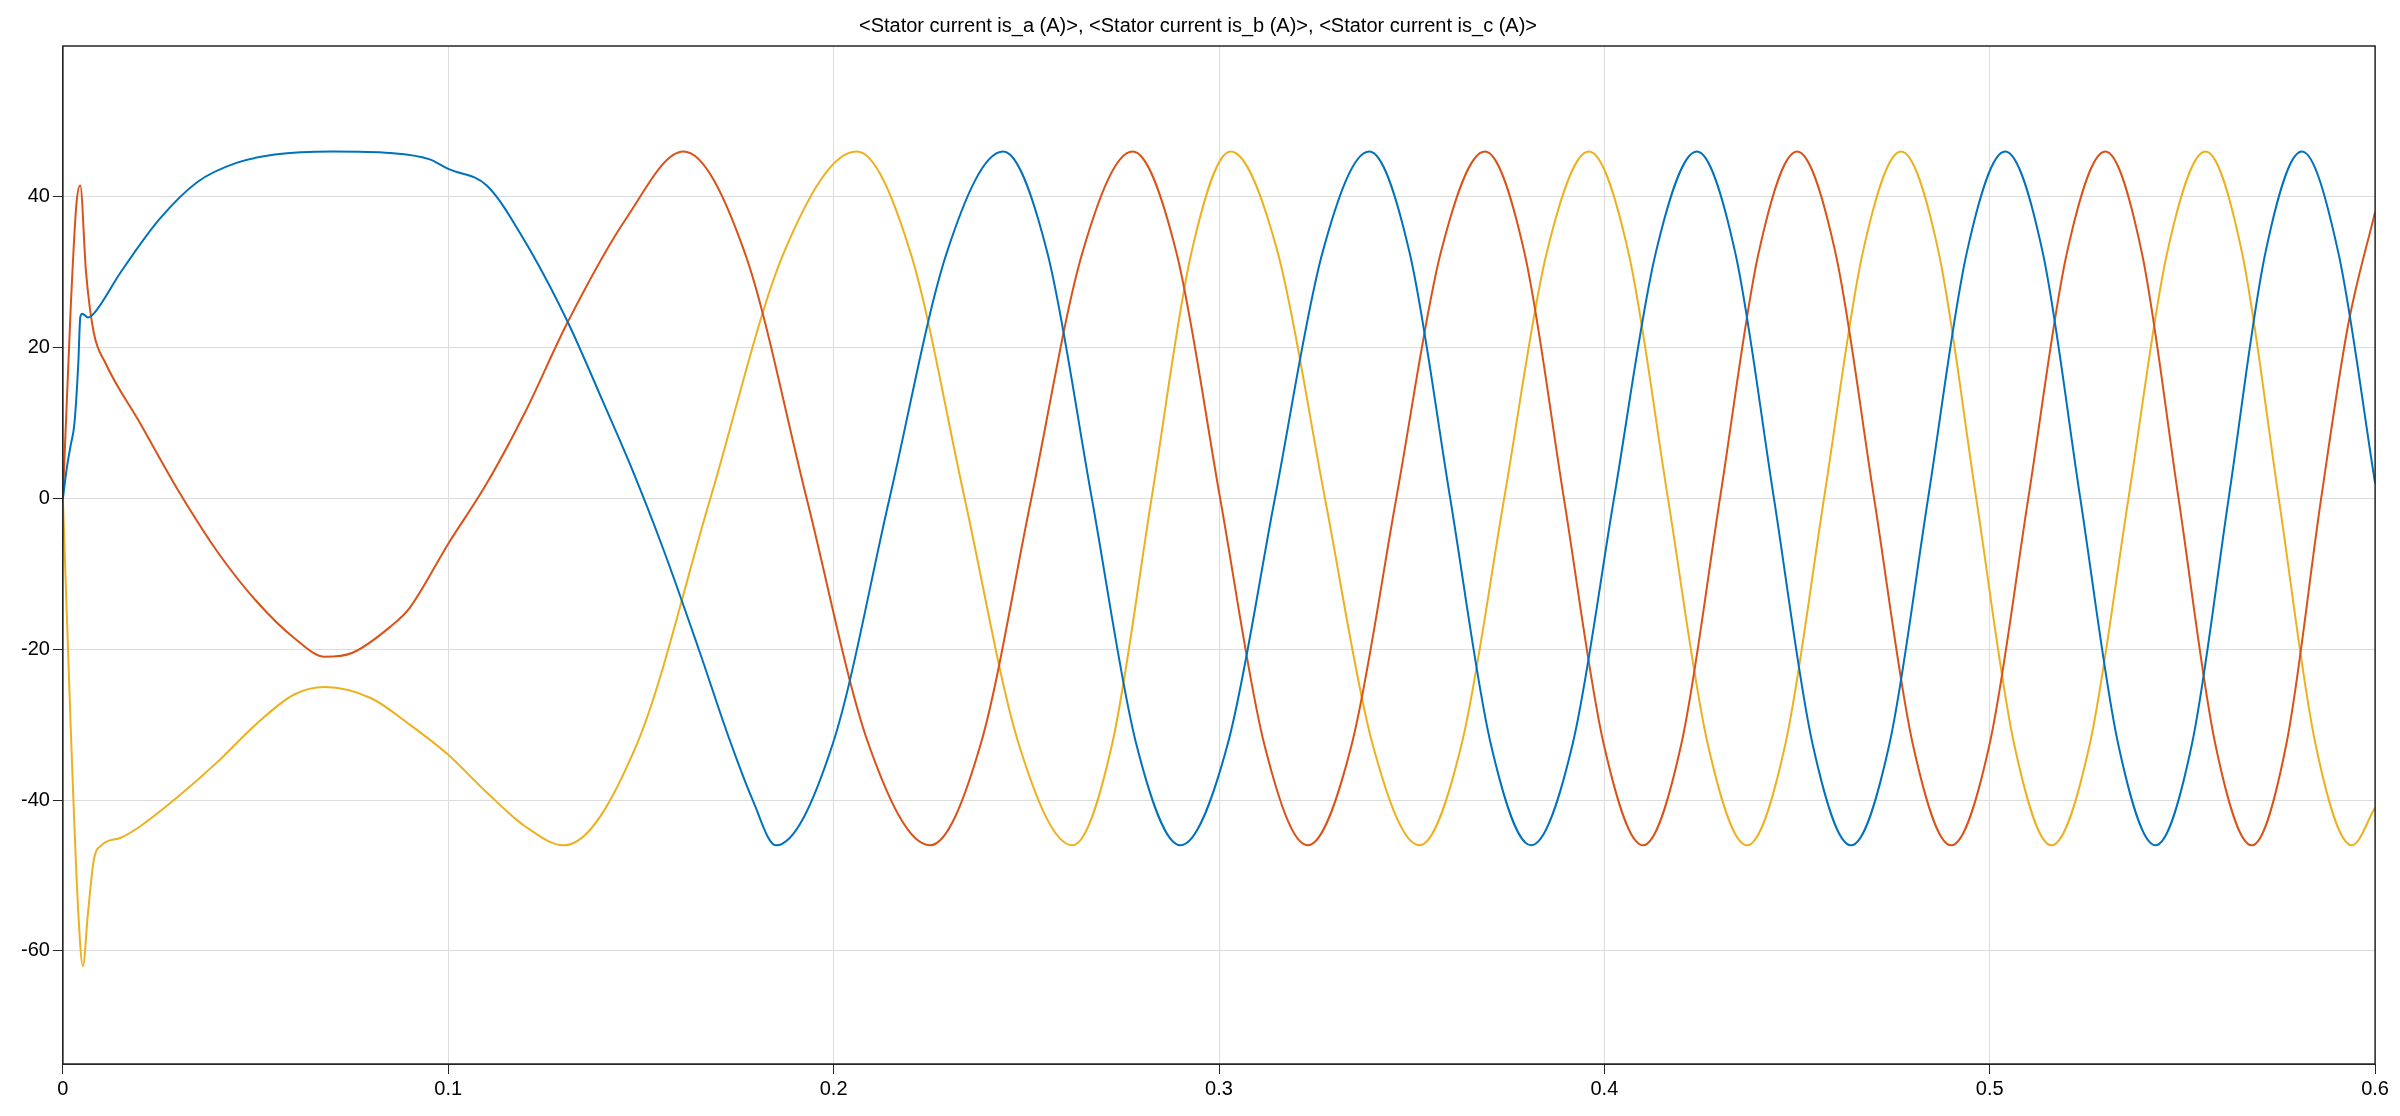 The width and height of the screenshot is (2400, 1116). I want to click on y-tick-label: -40, so click(35, 798).